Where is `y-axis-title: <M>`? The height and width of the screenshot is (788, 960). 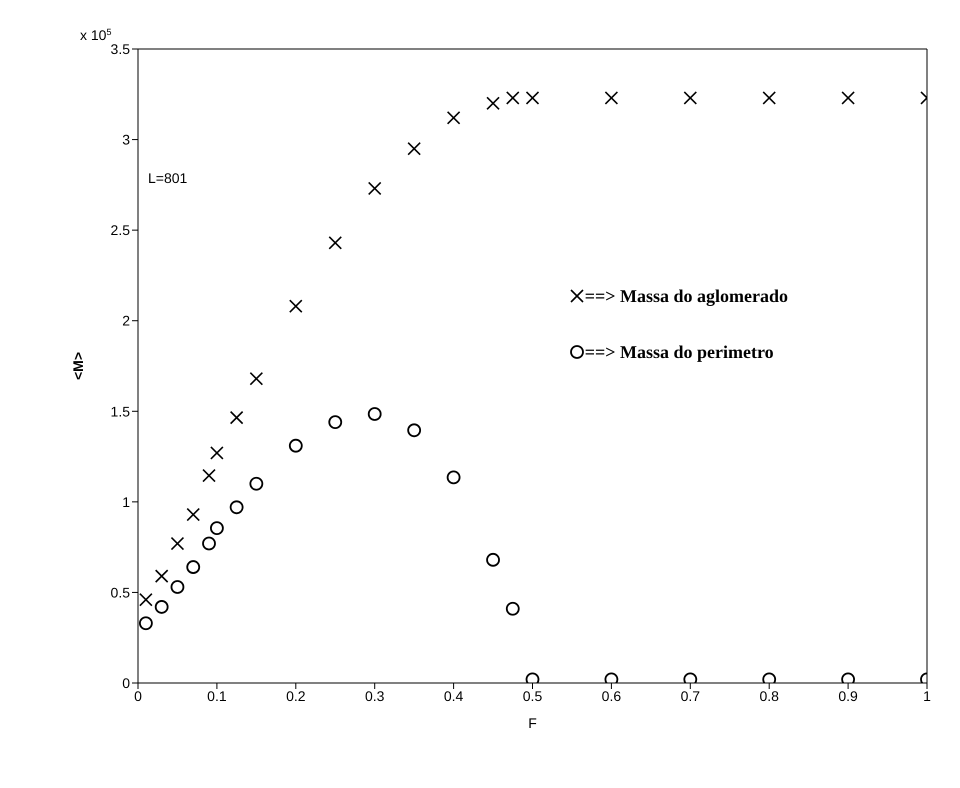
y-axis-title: <M> is located at coordinates (78, 366).